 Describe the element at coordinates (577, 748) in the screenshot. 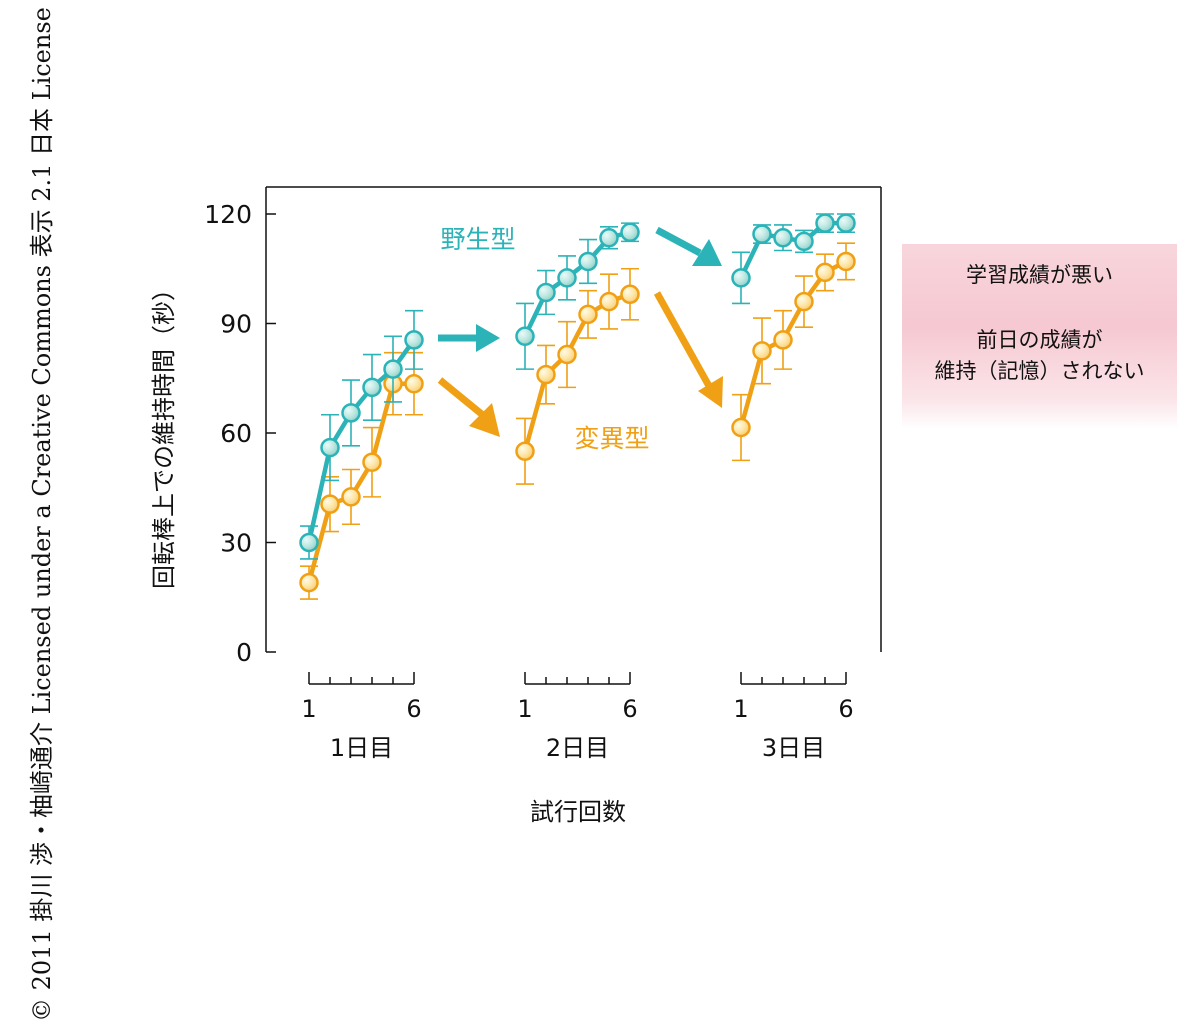

I see `x-group-label: 2日目` at that location.